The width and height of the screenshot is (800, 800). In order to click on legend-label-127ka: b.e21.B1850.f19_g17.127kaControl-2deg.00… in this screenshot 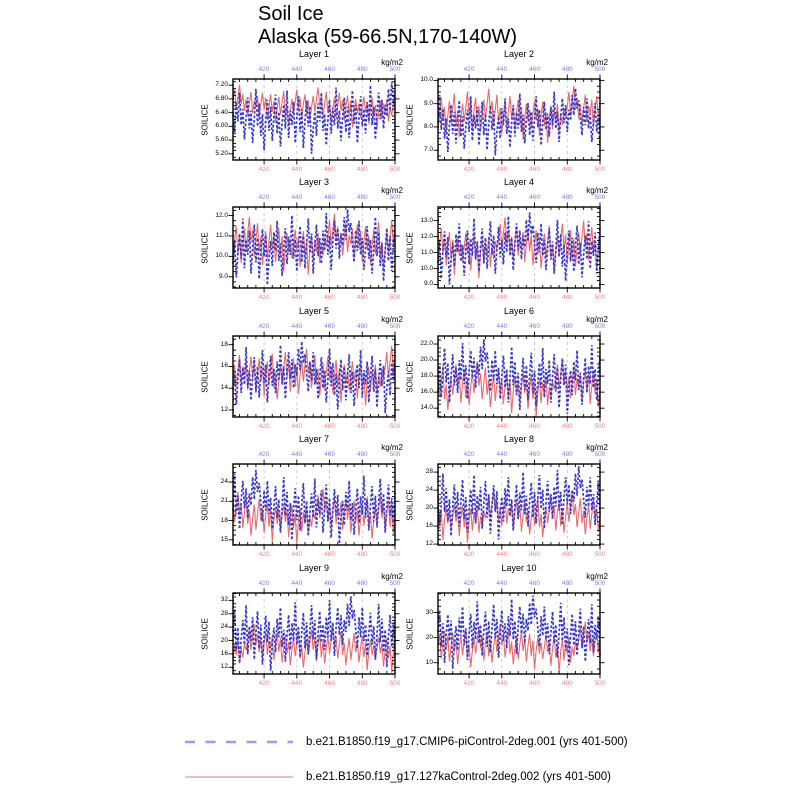, I will do `click(458, 776)`.